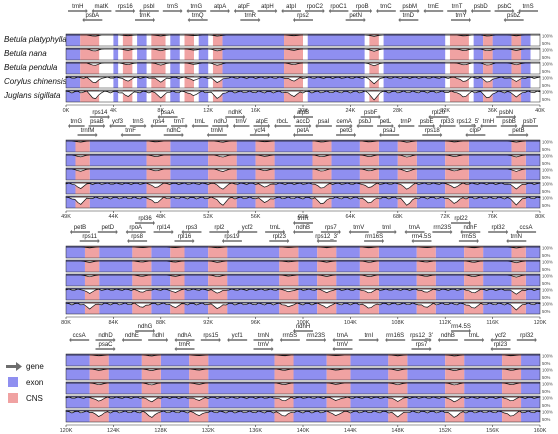 The image size is (558, 434). What do you see at coordinates (364, 122) in the screenshot?
I see `gene-label: psbJ` at bounding box center [364, 122].